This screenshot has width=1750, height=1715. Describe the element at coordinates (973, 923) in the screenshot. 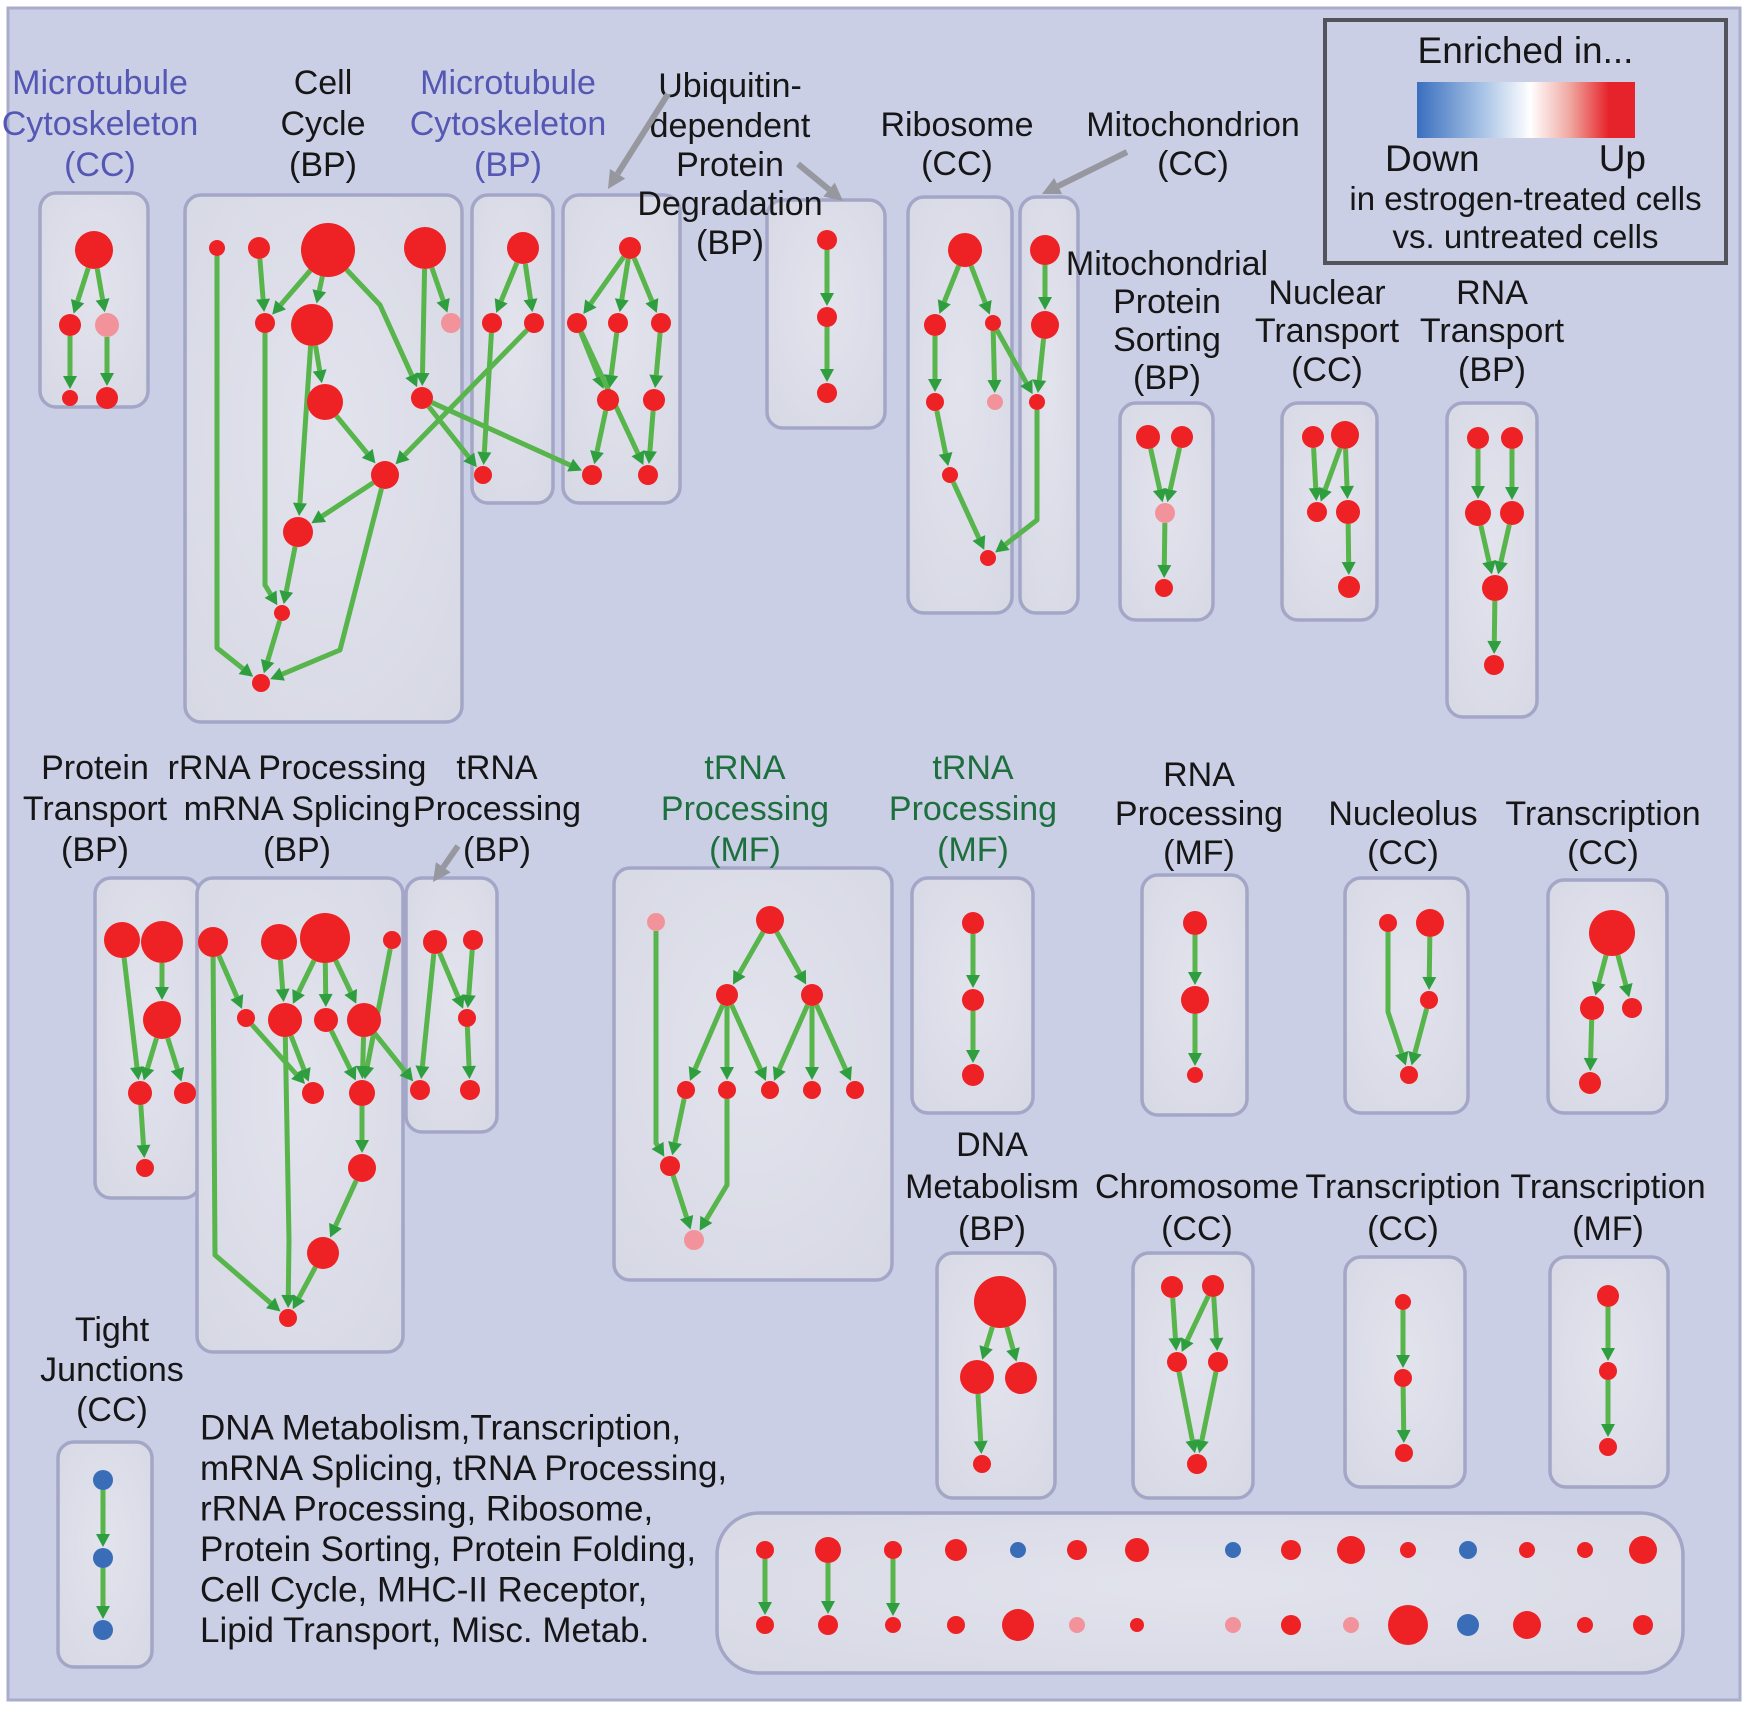

I see `node-trna-mf-2-x1` at that location.